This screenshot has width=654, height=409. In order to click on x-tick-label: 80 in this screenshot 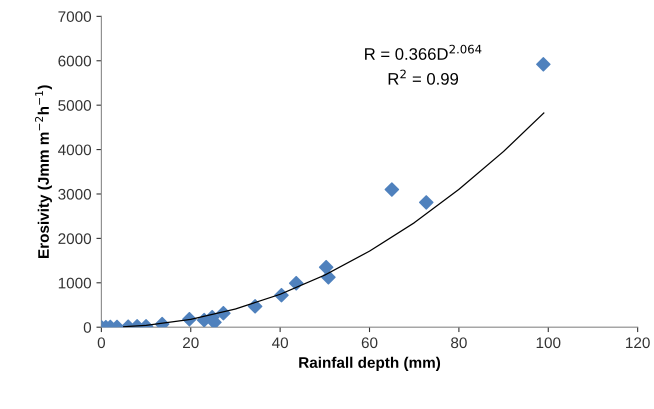, I will do `click(459, 342)`.